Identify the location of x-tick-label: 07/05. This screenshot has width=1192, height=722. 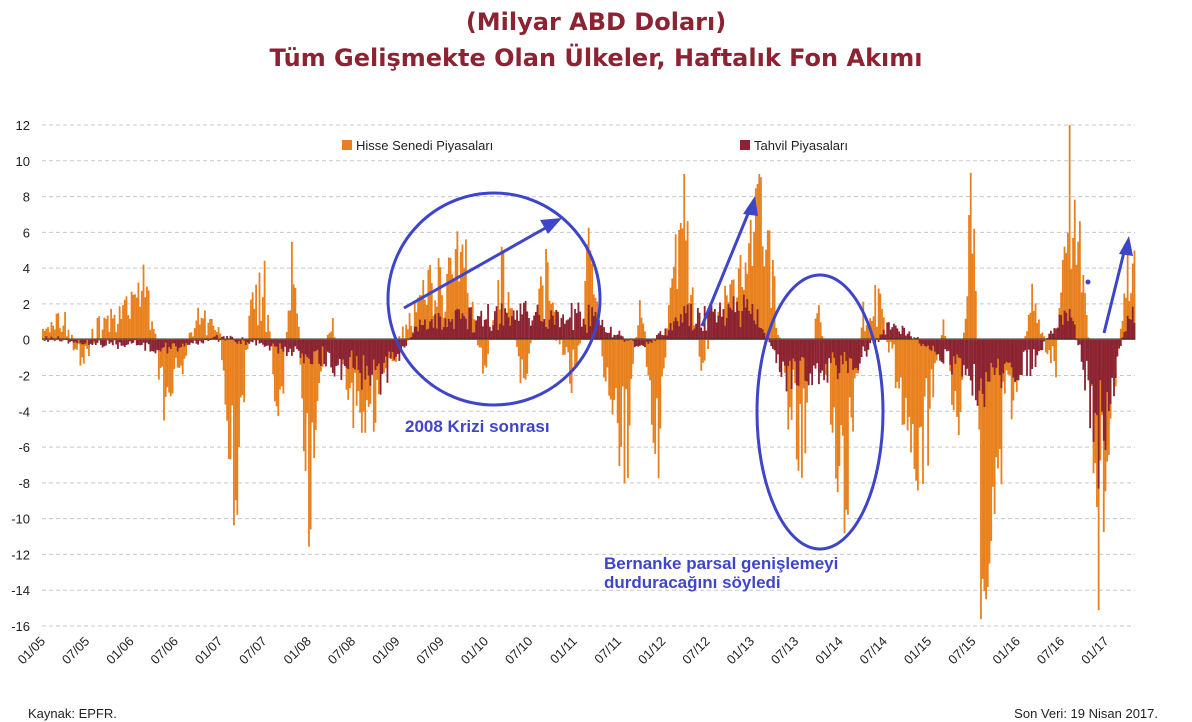
(76, 651).